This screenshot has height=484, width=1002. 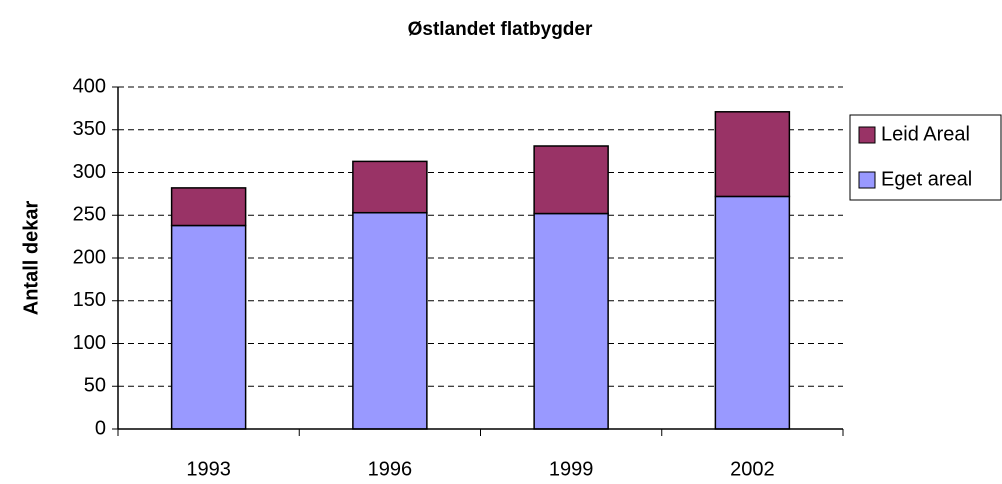 I want to click on y-tick-label: 100, so click(x=89, y=343).